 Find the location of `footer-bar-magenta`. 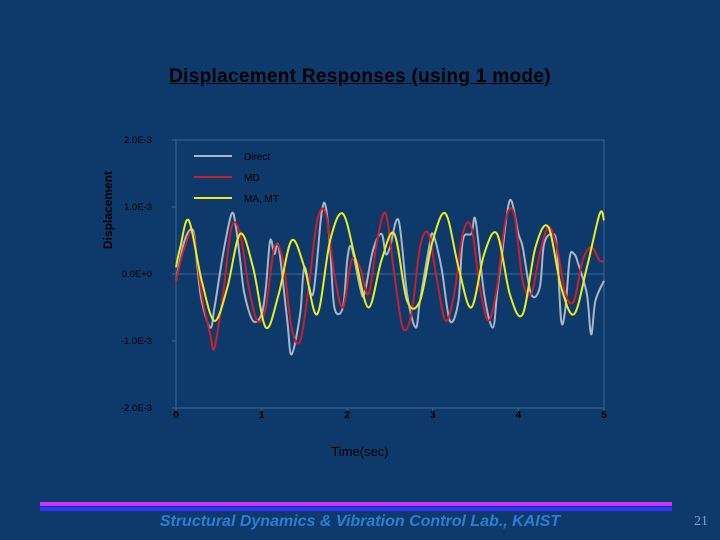

footer-bar-magenta is located at coordinates (356, 504).